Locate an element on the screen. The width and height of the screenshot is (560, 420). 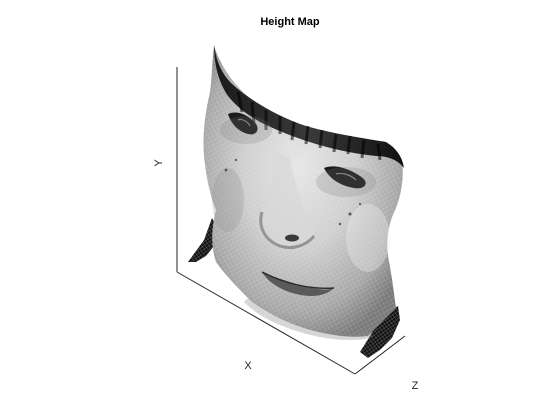
right-eye-socket is located at coordinates (346, 182).